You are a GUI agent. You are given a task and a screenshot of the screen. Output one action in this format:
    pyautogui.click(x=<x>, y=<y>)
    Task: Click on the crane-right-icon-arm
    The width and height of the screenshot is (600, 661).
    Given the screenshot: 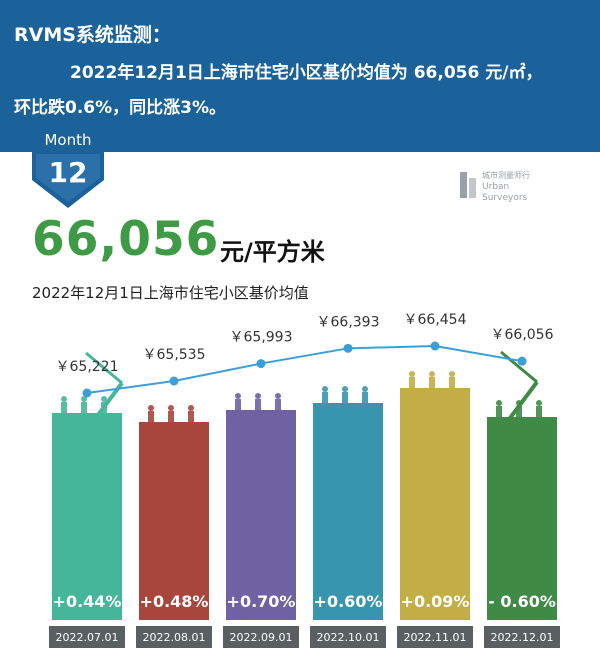 What is the action you would take?
    pyautogui.click(x=519, y=367)
    